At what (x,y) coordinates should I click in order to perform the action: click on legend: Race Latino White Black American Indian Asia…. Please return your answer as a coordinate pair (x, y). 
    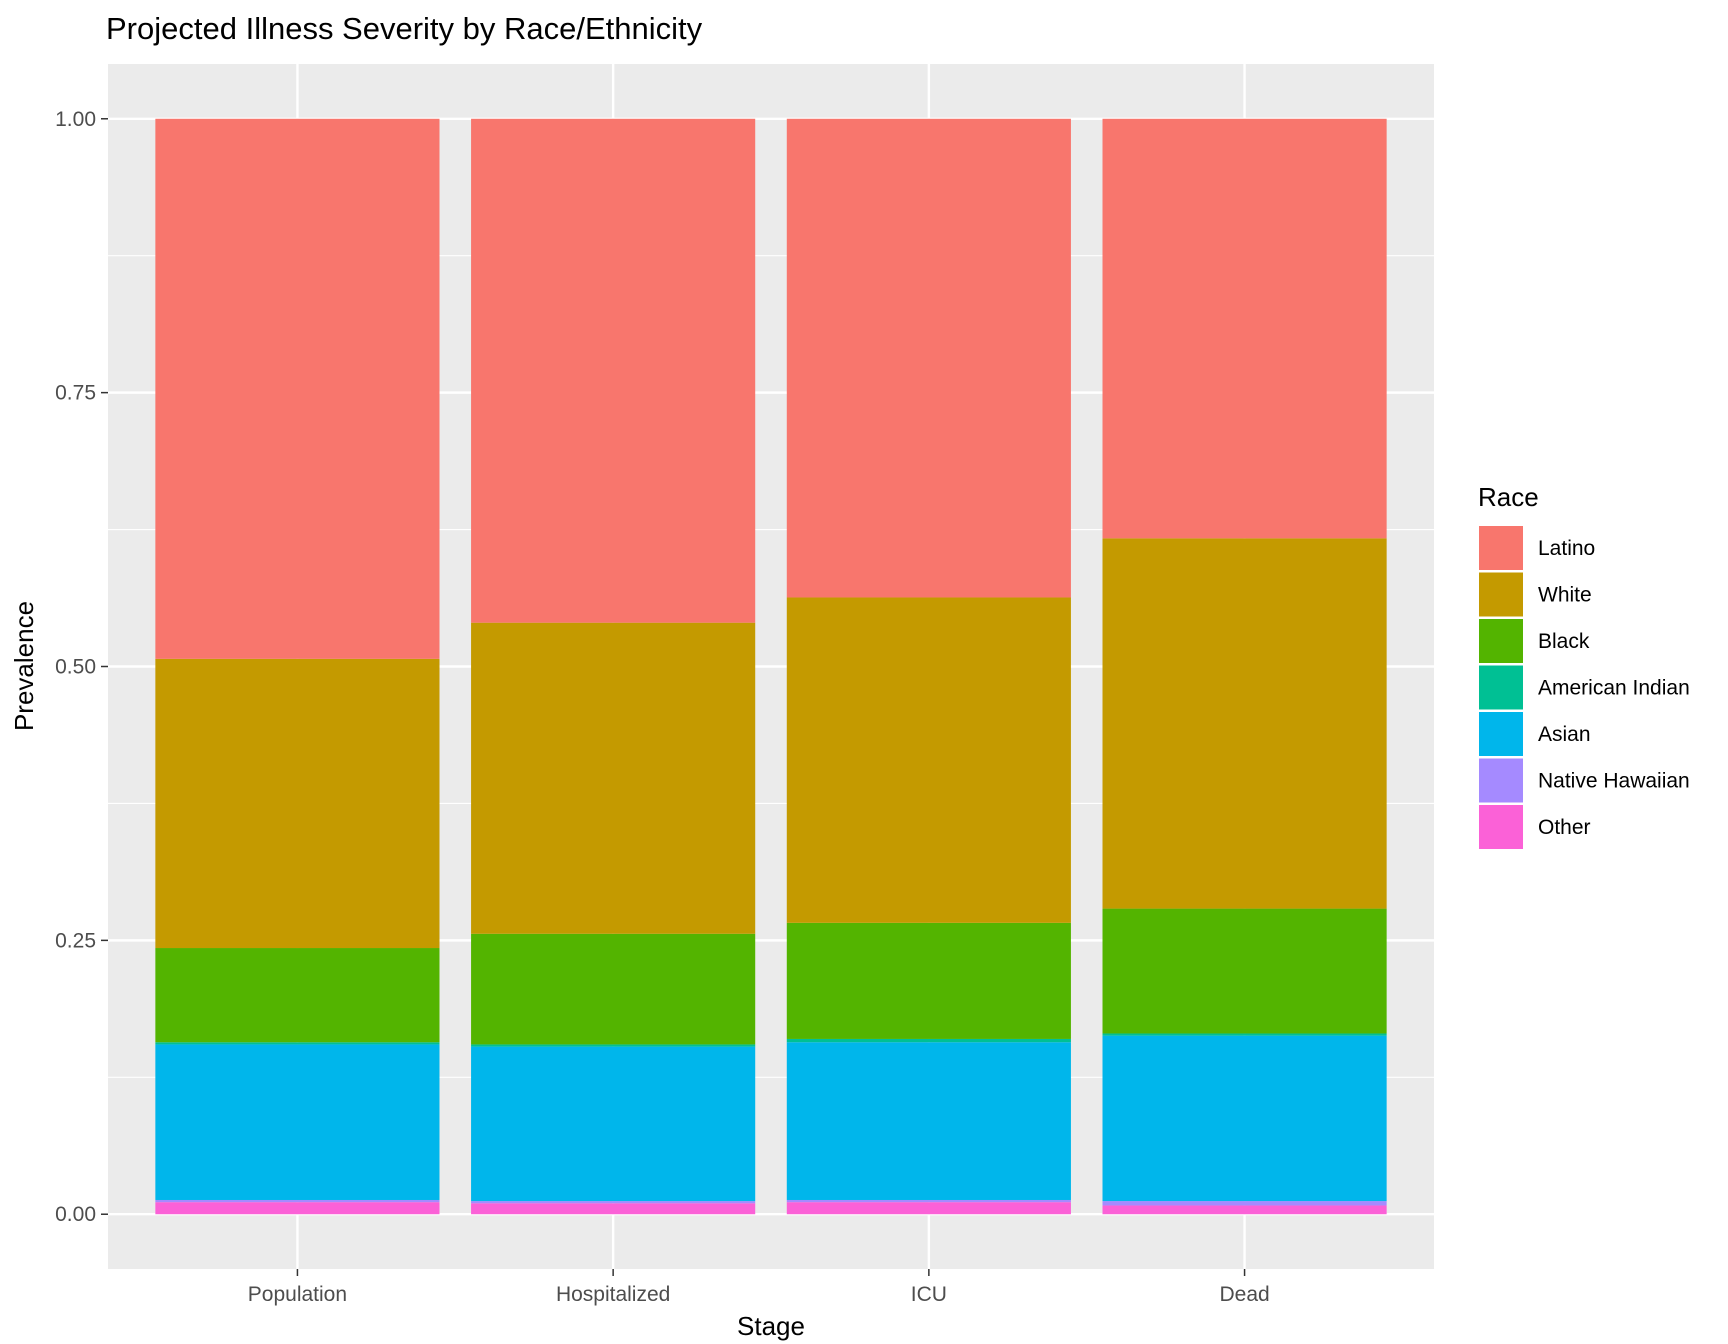
    Looking at the image, I should click on (1584, 665).